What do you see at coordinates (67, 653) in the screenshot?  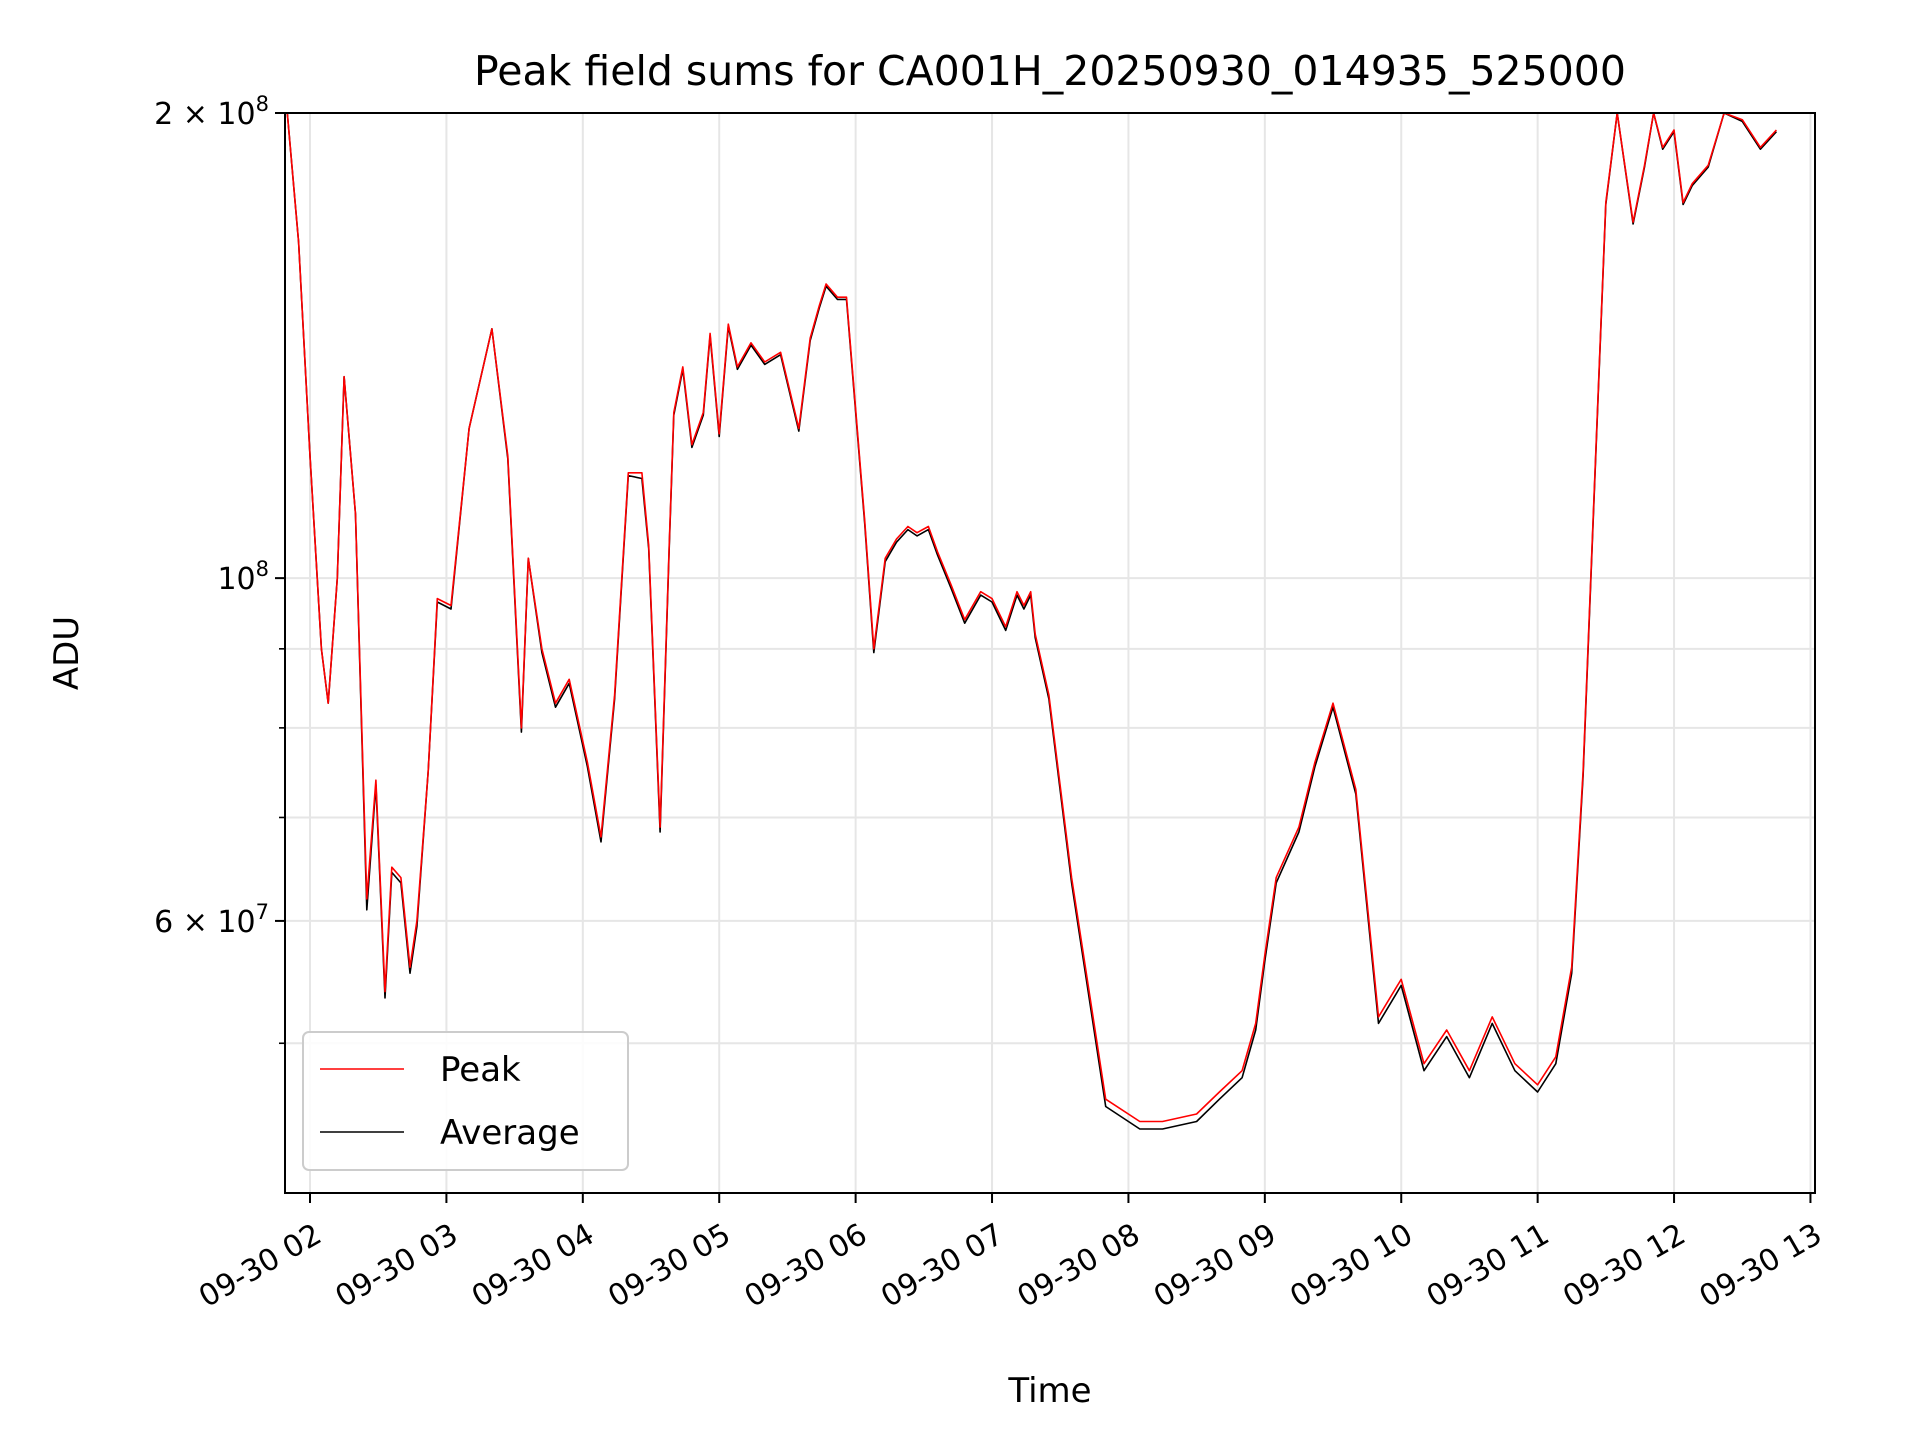 I see `y-axis-label: ADU` at bounding box center [67, 653].